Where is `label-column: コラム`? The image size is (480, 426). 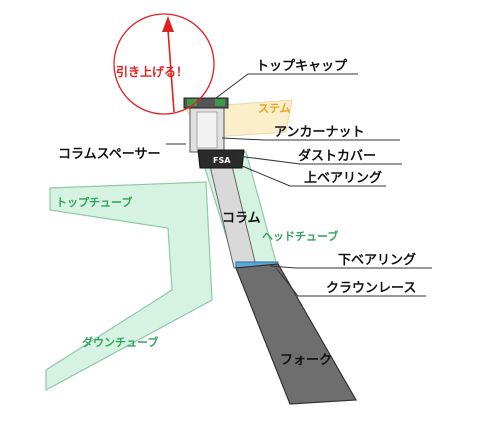
label-column: コラム is located at coordinates (241, 218).